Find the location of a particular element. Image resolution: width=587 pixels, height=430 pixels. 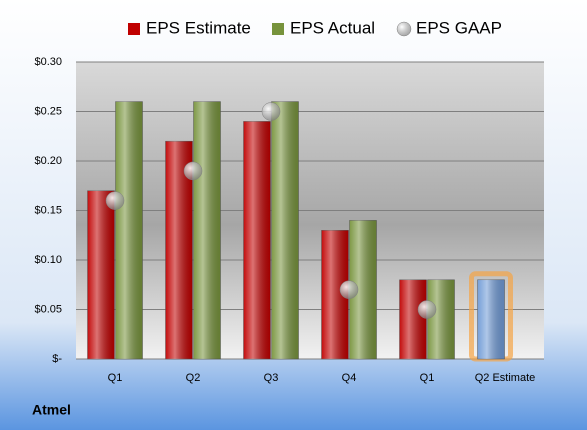

y-tick-label: $- is located at coordinates (57, 359).